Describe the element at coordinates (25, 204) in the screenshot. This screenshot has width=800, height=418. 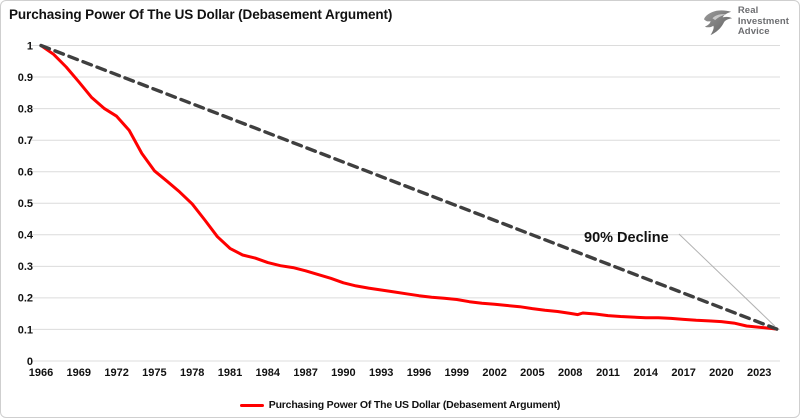
I see `y-axis-tick-label: 0.5` at that location.